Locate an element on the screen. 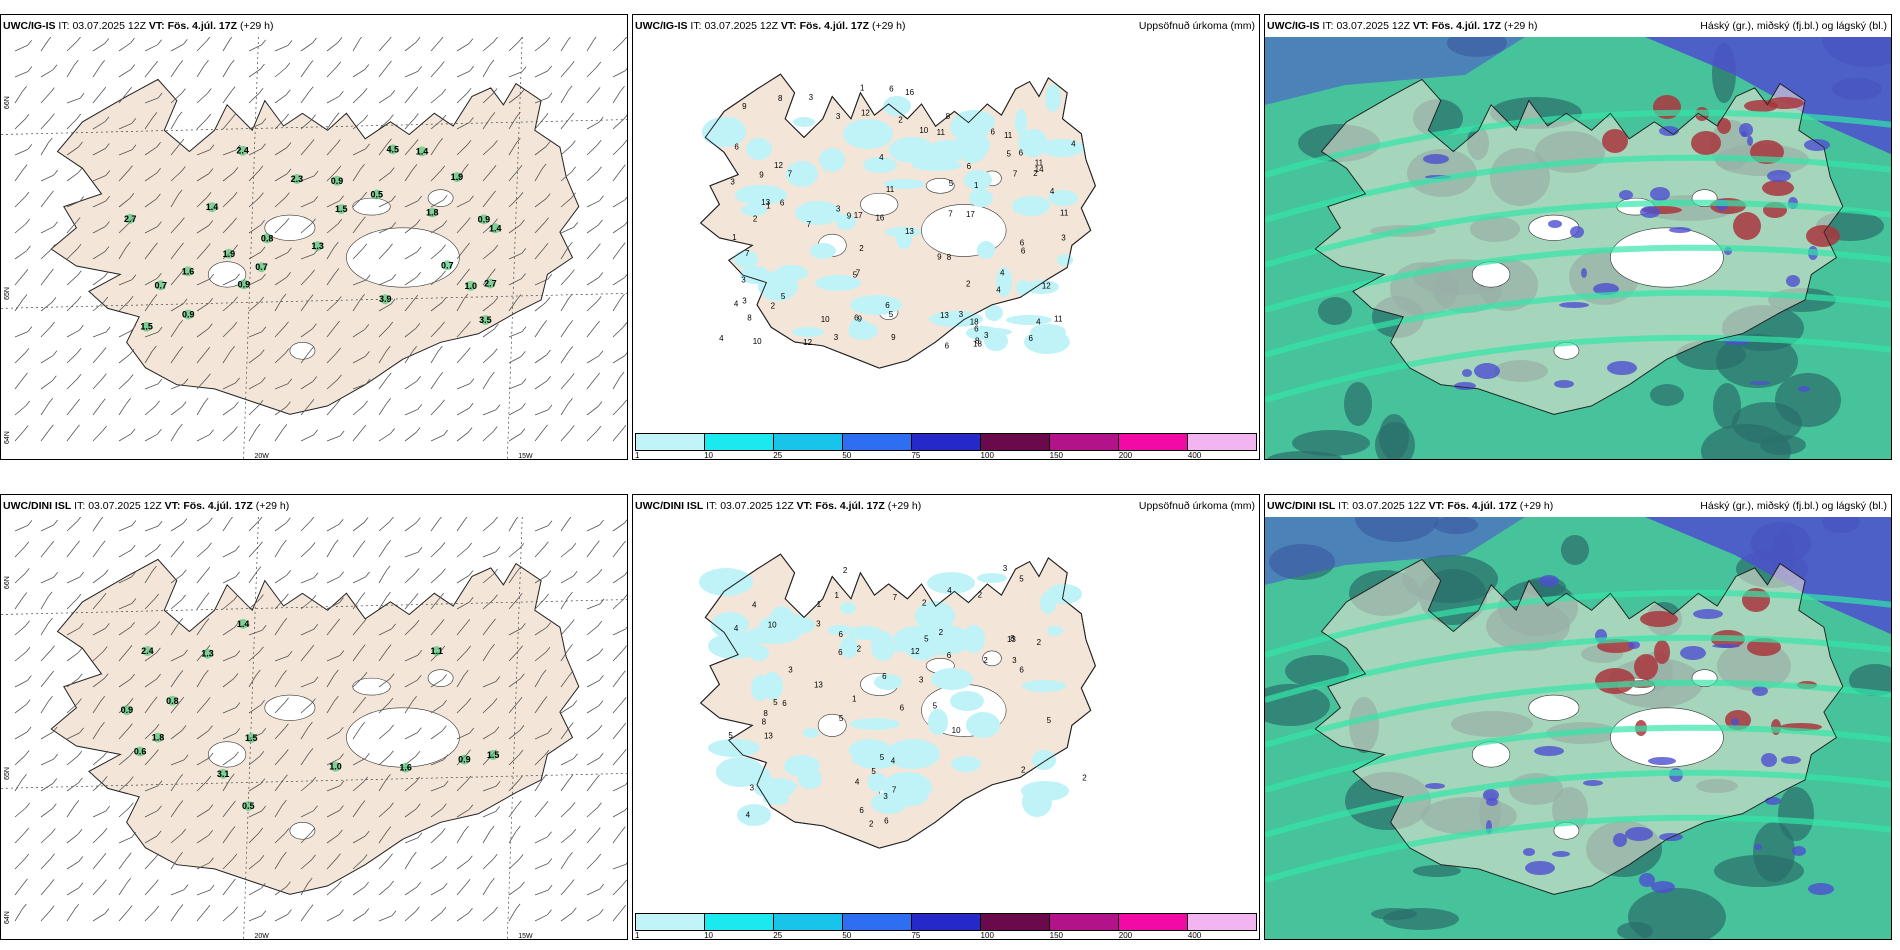 The image size is (1900, 950). legend-tick-label: 200 is located at coordinates (1125, 935).